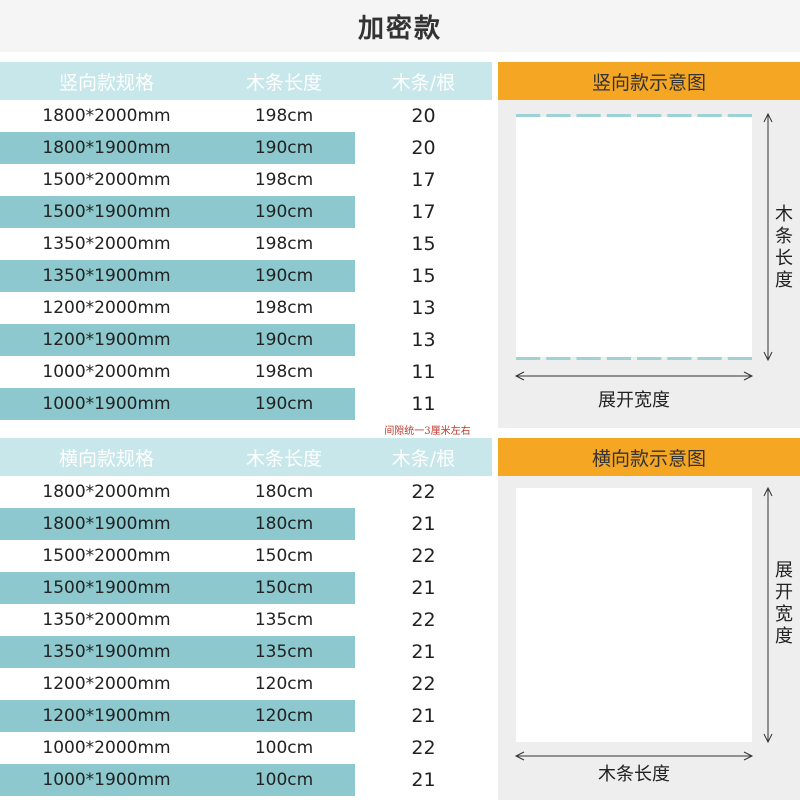 The image size is (800, 800). Describe the element at coordinates (246, 404) in the screenshot. I see `table-row: 1000*1900mm 190cm 11` at that location.